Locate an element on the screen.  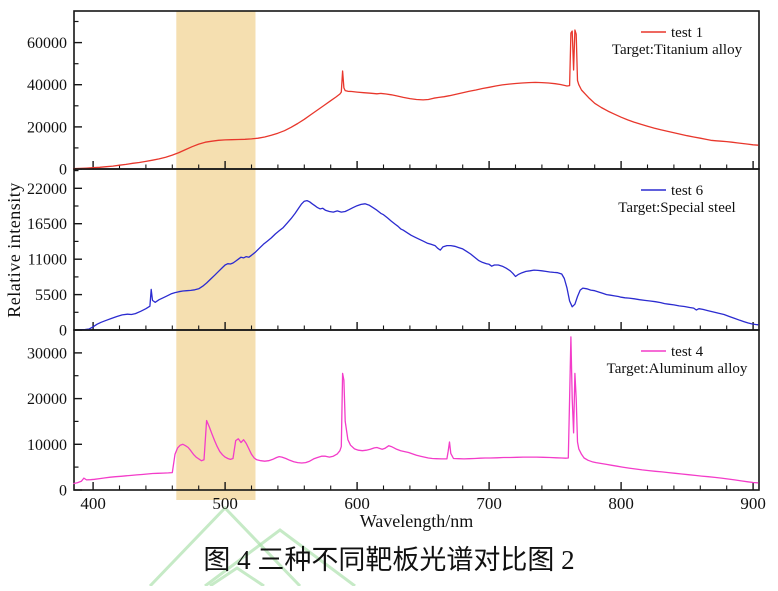
y-tick-label: 22000 is located at coordinates (47, 189).